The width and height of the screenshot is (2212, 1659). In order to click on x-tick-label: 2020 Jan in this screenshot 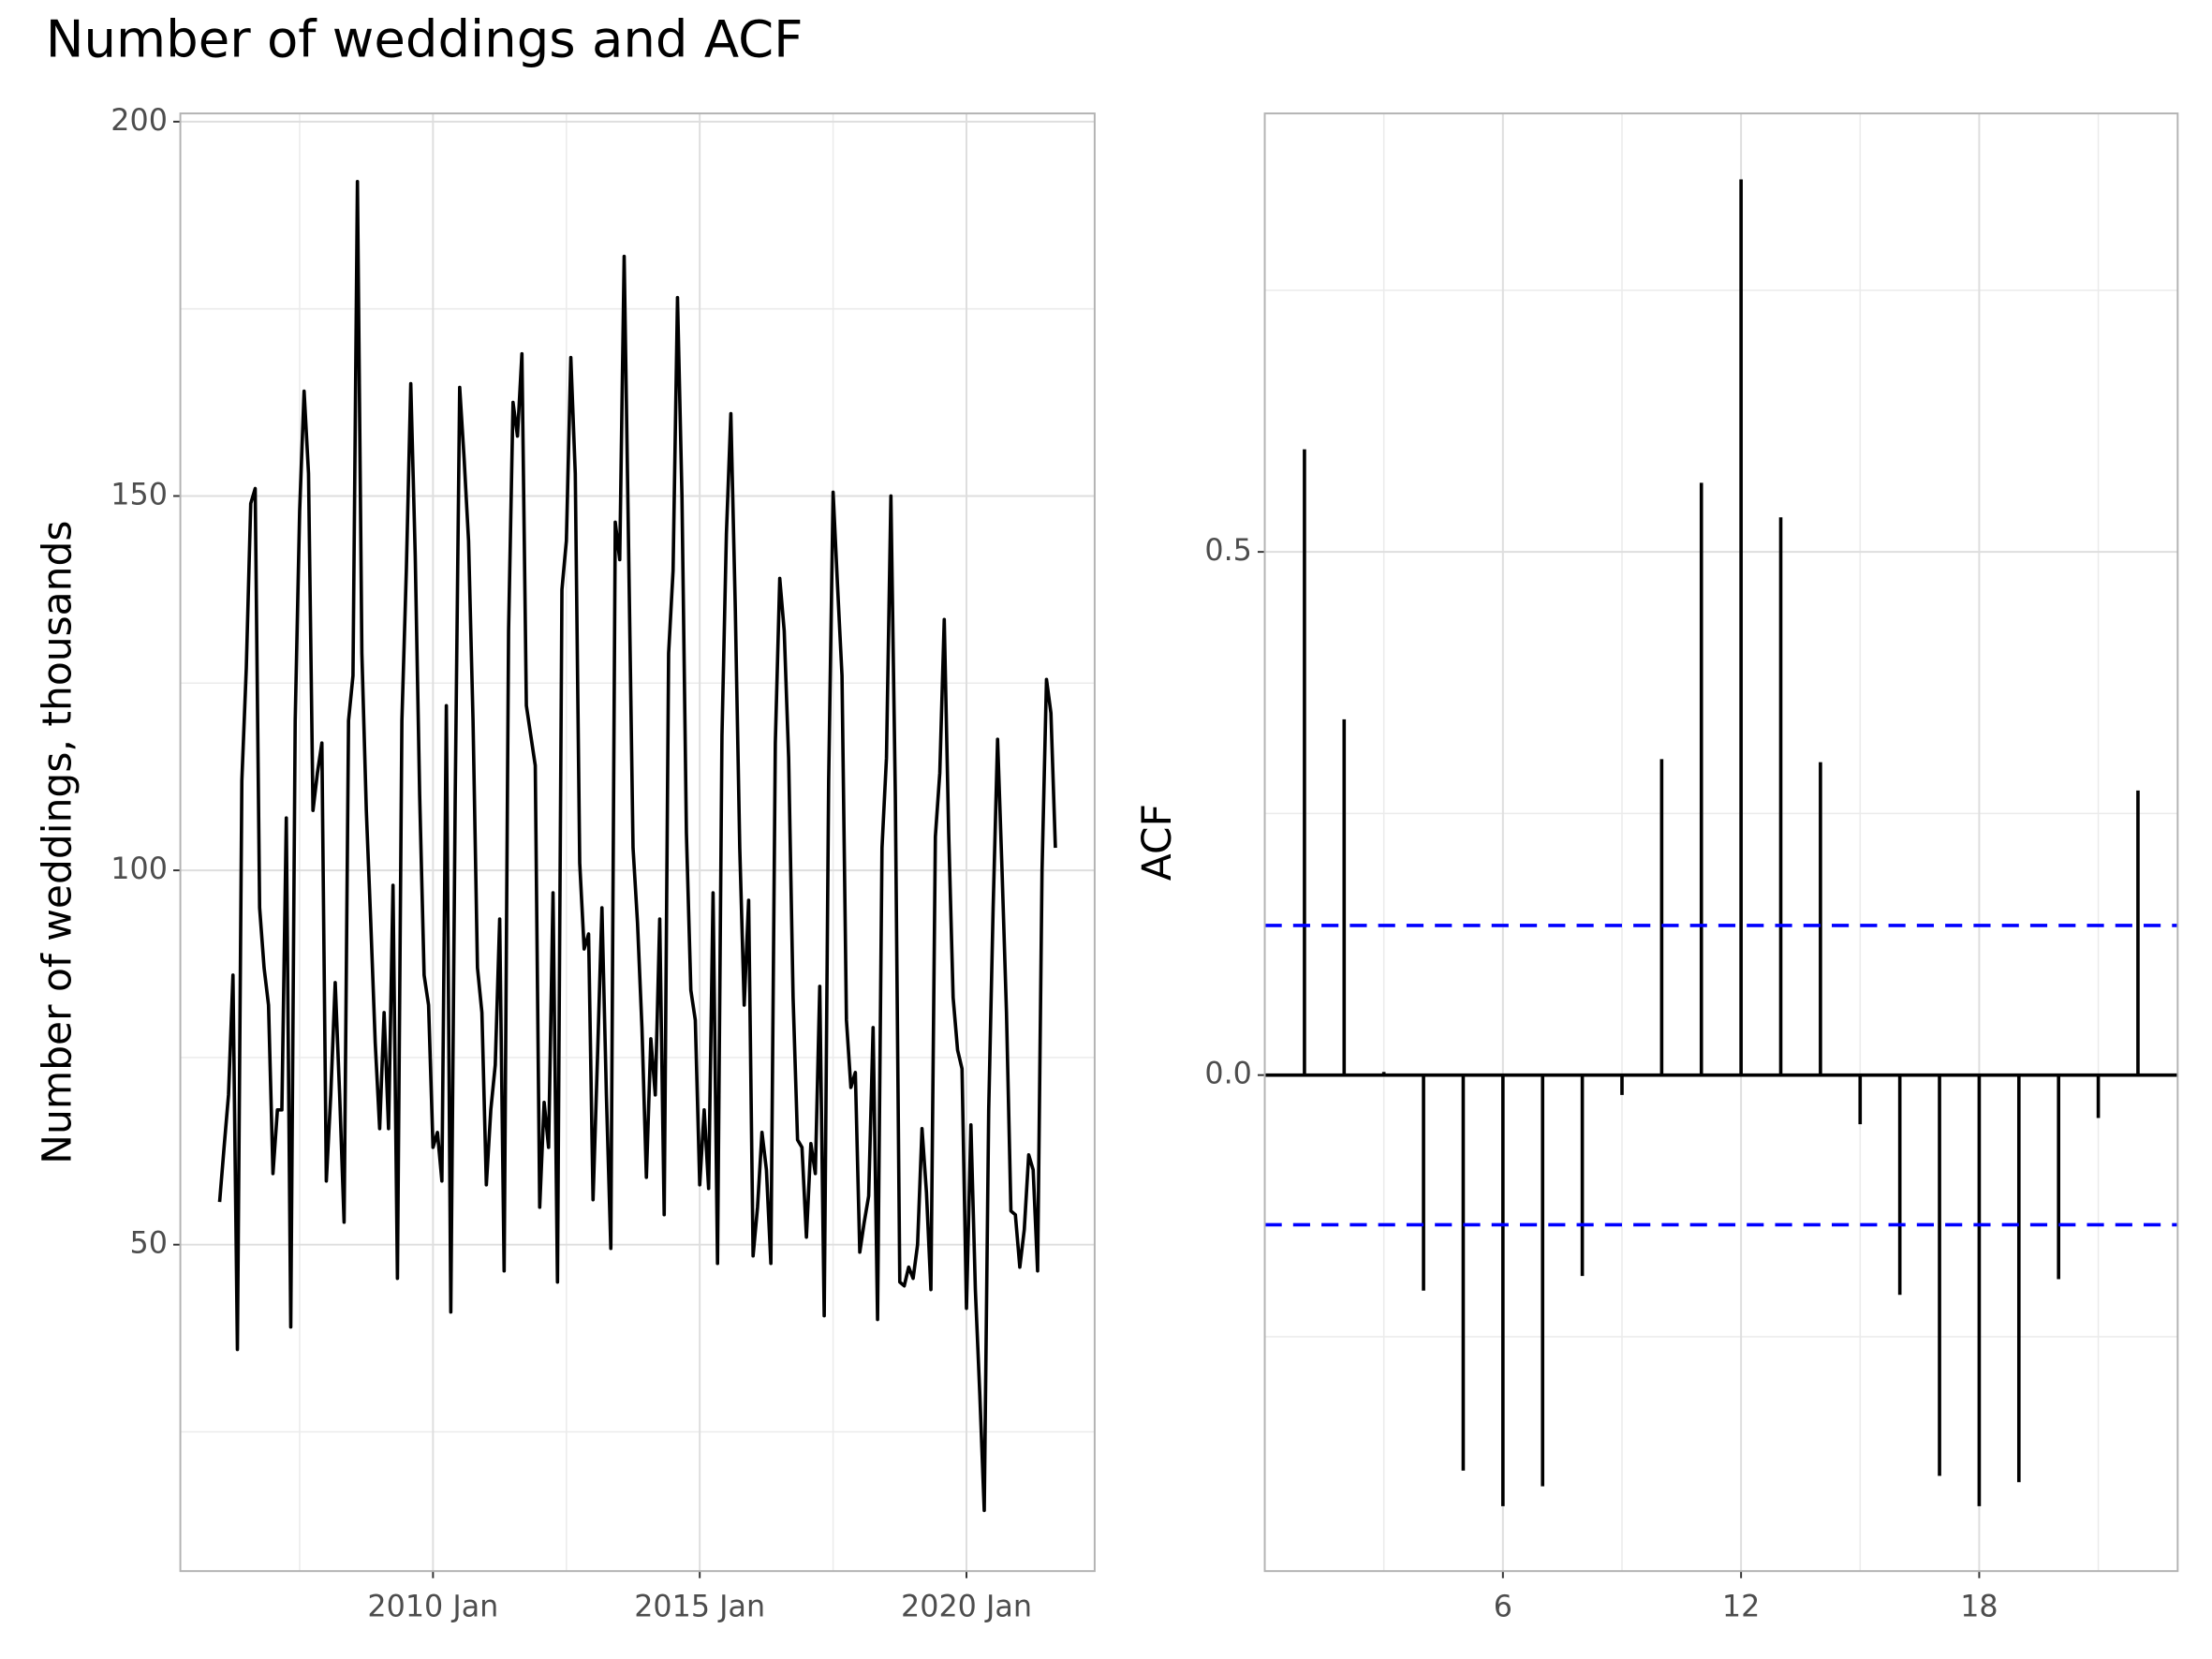, I will do `click(967, 1607)`.